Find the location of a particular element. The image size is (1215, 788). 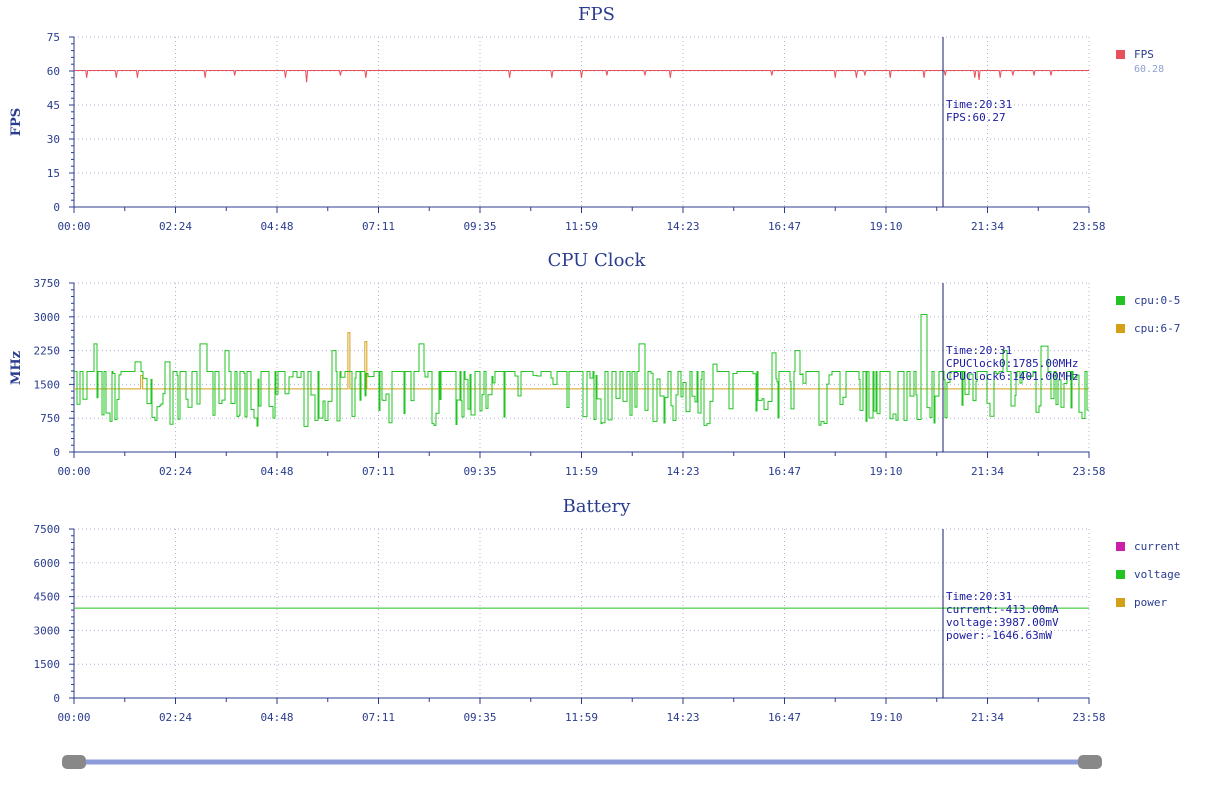

legend-entry-power: power is located at coordinates (1150, 602).